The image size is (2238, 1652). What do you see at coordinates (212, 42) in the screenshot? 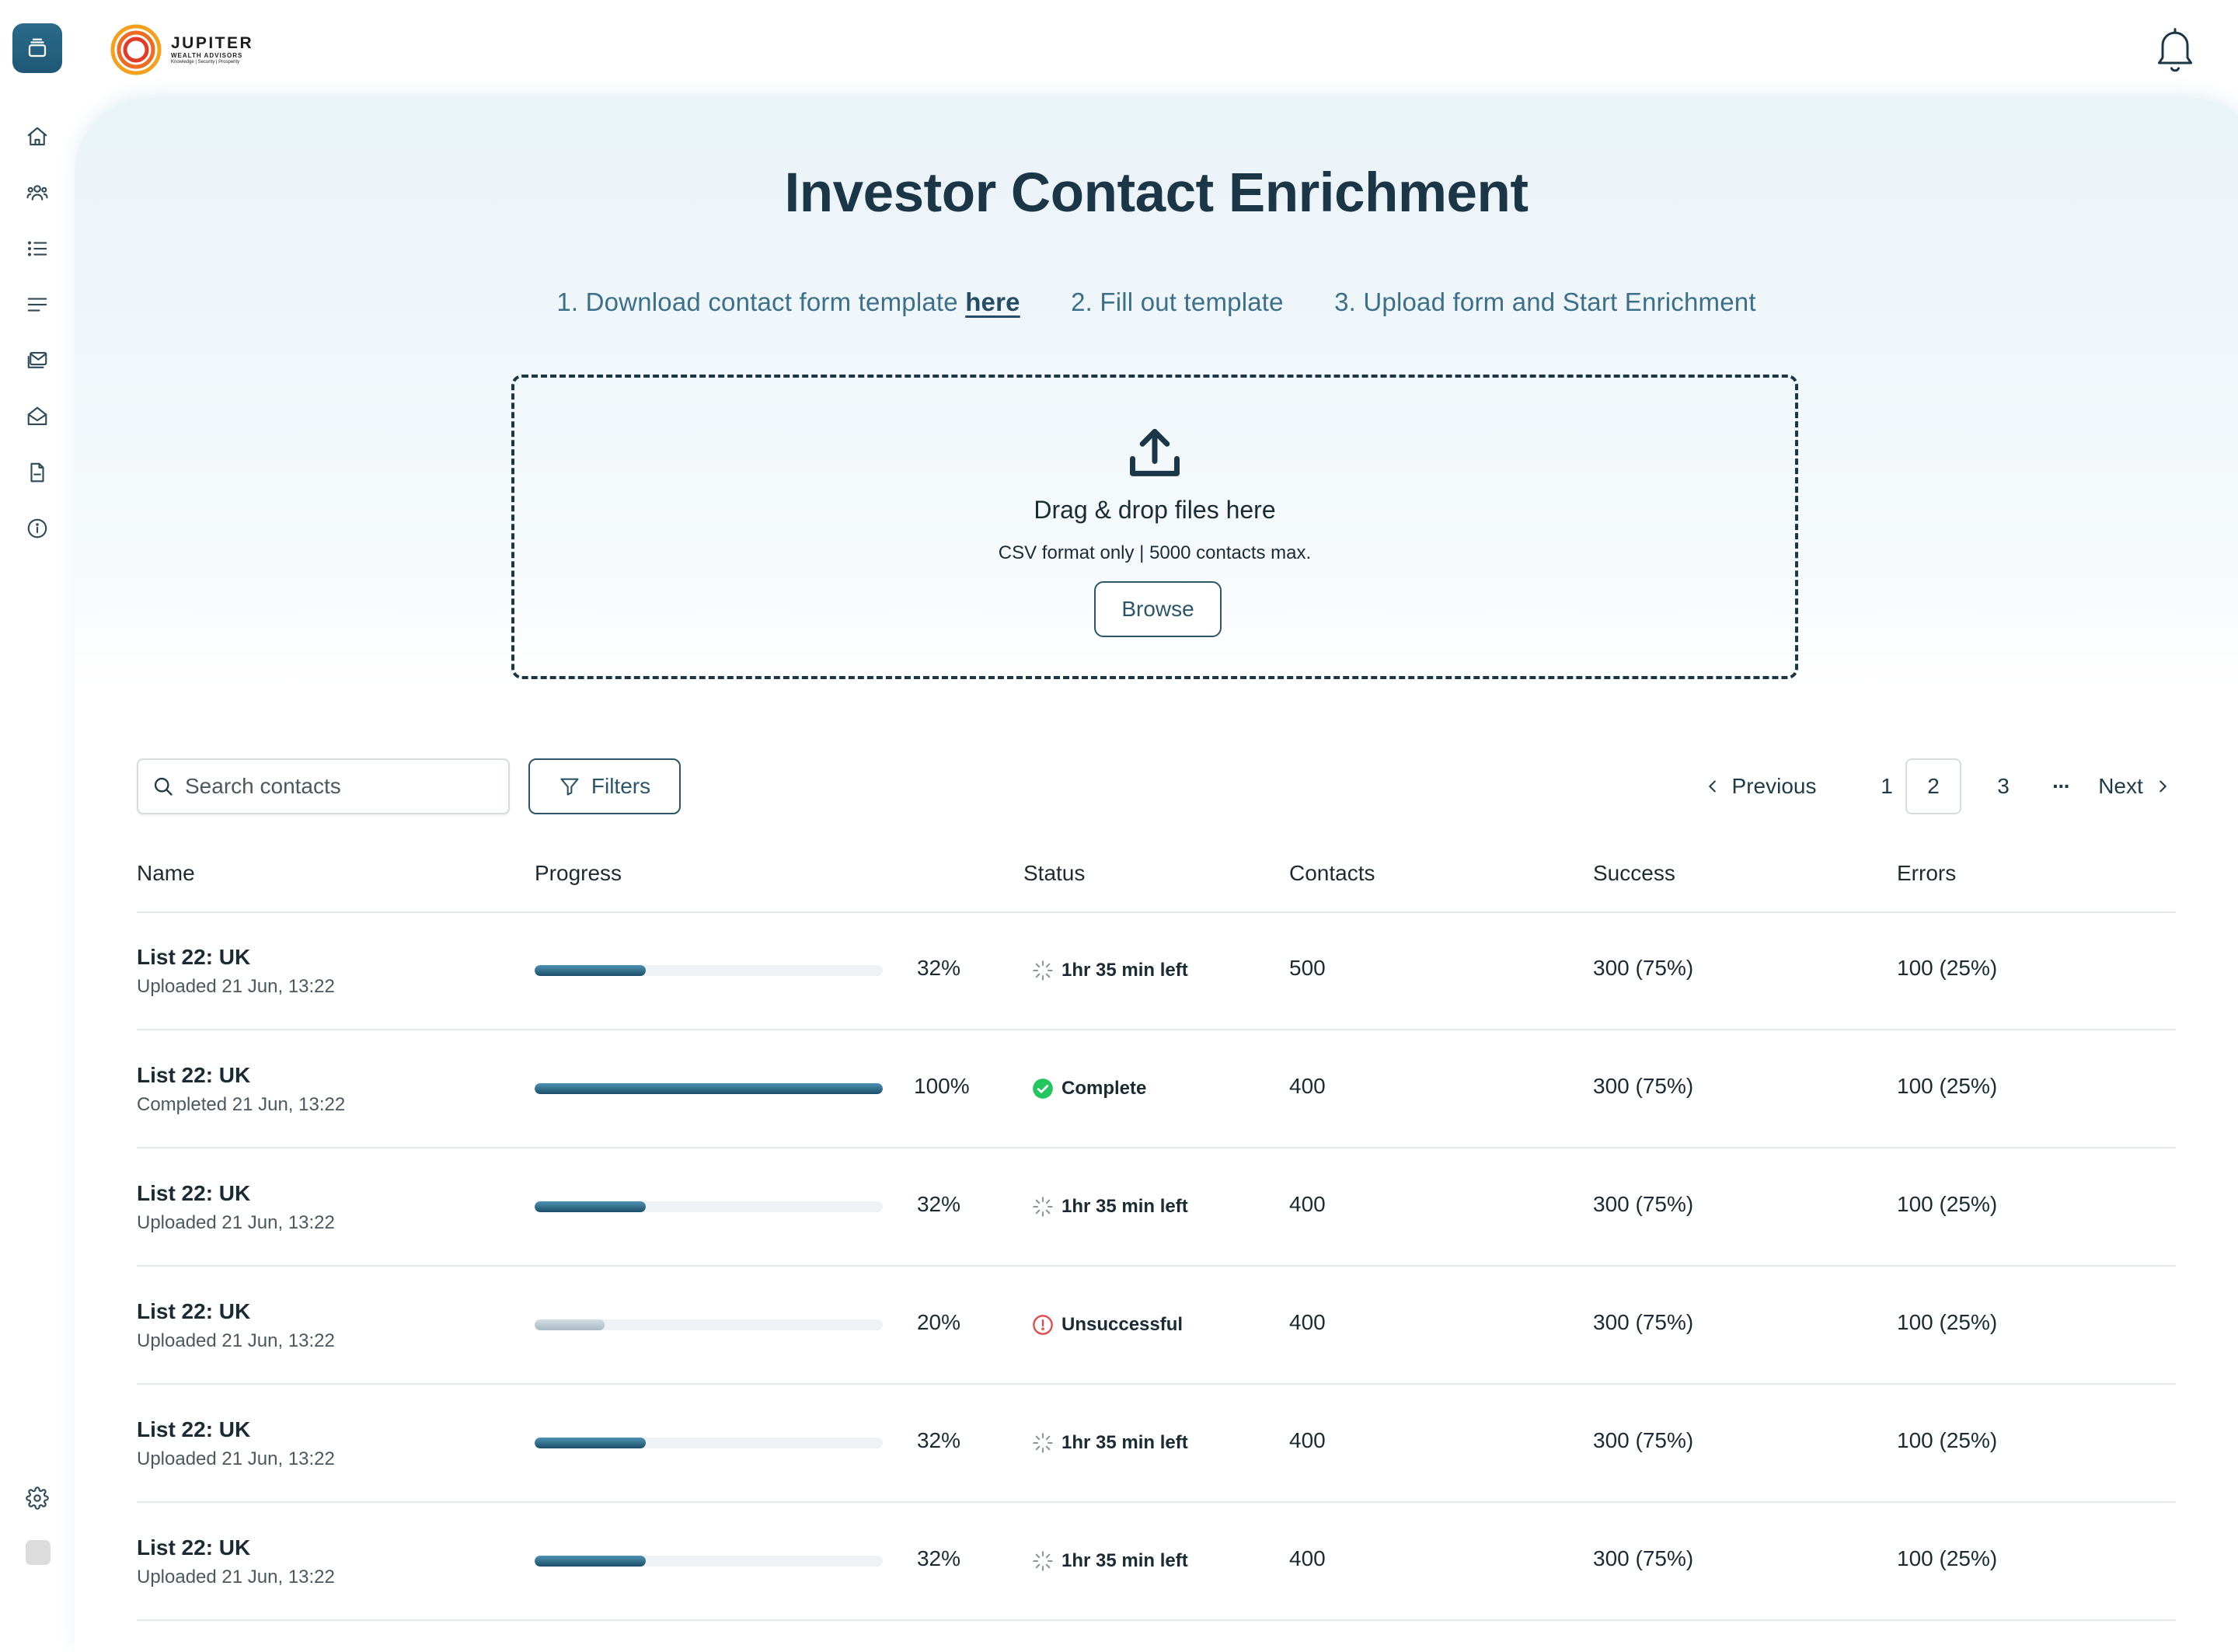
I see `brand-name: JUPITER` at bounding box center [212, 42].